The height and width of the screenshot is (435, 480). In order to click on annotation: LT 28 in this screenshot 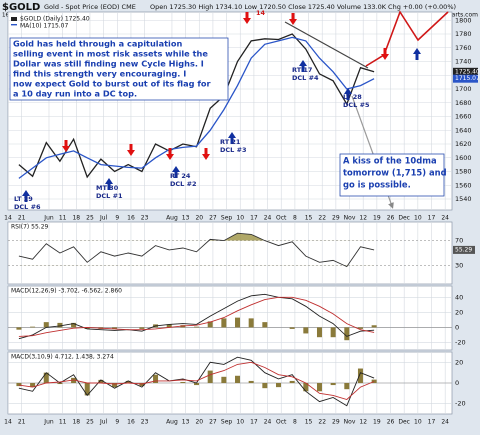, I will do `click(352, 97)`.